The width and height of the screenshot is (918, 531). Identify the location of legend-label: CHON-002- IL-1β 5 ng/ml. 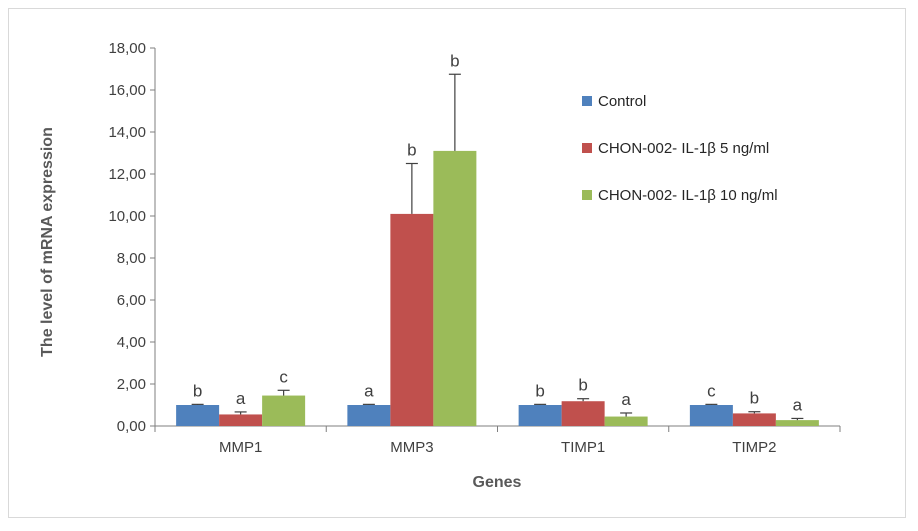
(683, 148).